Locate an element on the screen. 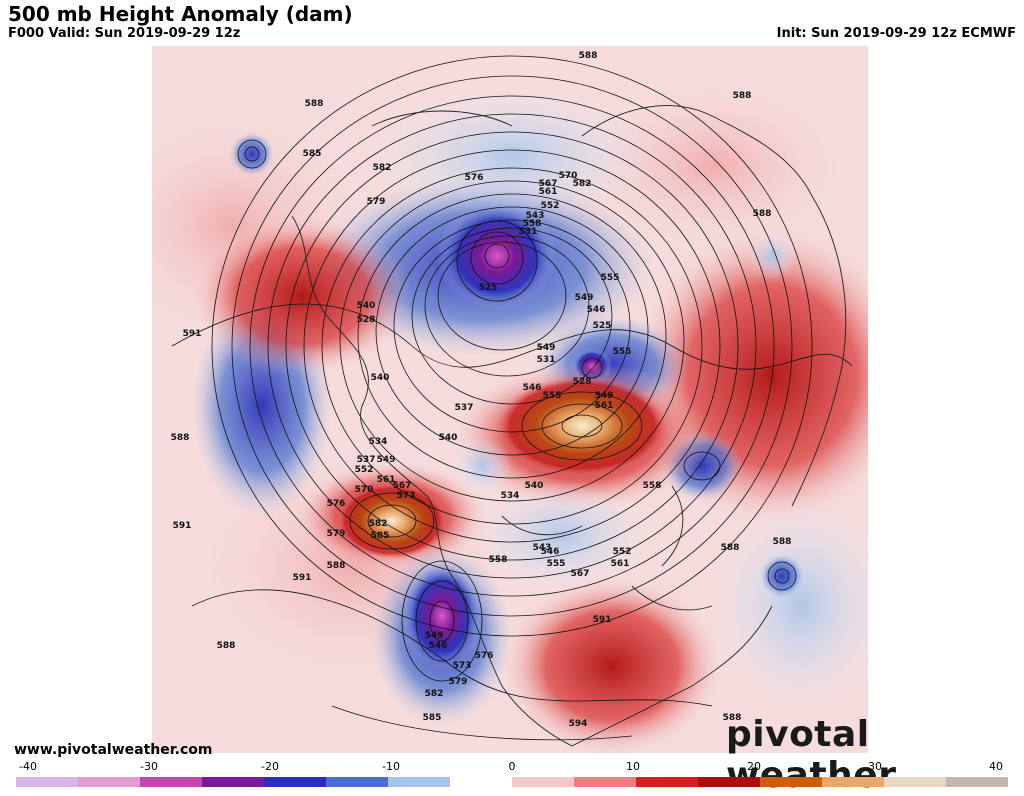 The image size is (1024, 796). init-time: Init: Sun 2019-09-29 12z ECMWF is located at coordinates (896, 33).